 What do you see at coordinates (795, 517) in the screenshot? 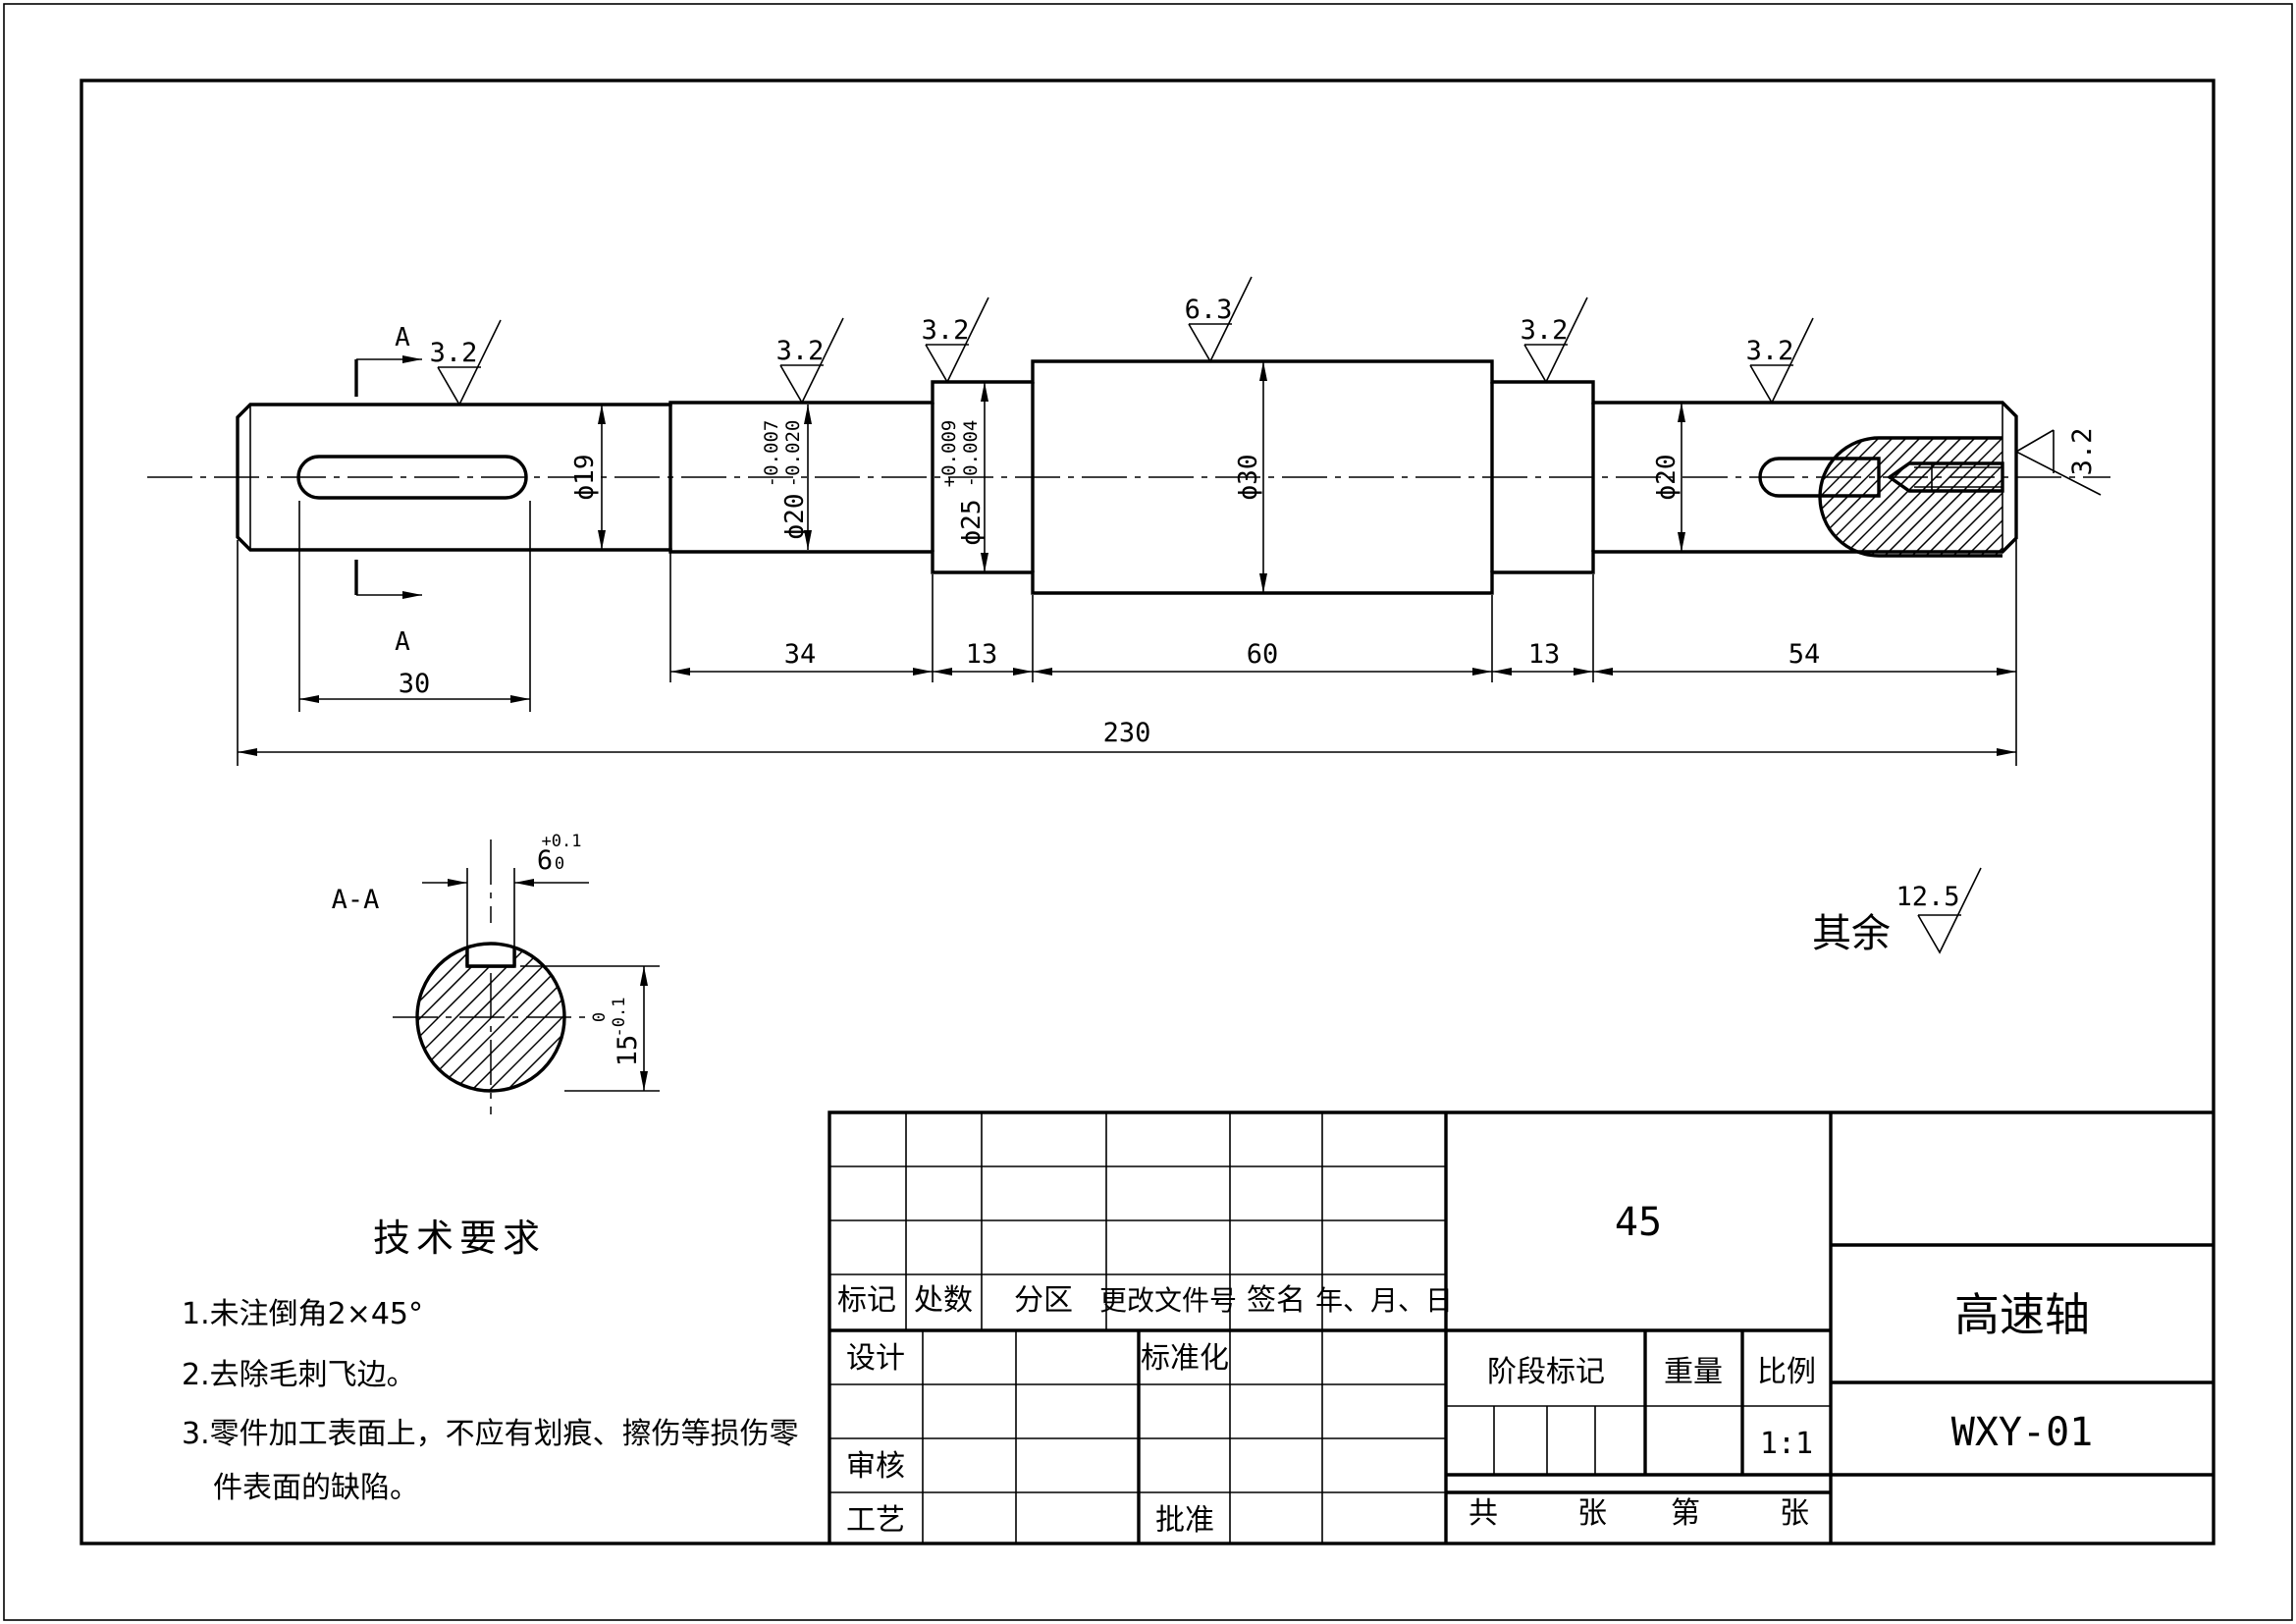
I see `diameter-20-main: ϕ20` at bounding box center [795, 517].